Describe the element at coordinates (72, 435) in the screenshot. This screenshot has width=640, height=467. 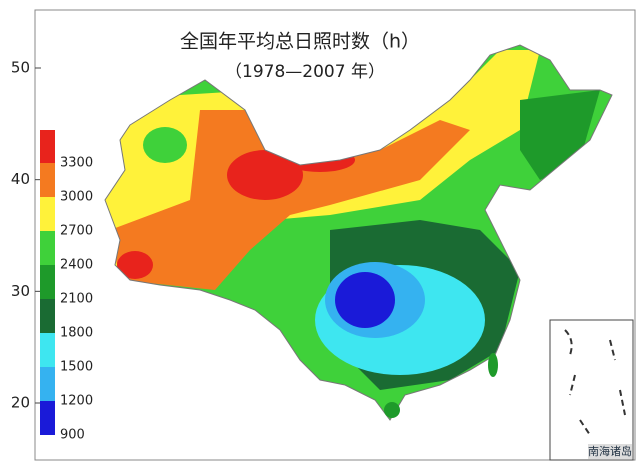
I see `legend-label: 900` at that location.